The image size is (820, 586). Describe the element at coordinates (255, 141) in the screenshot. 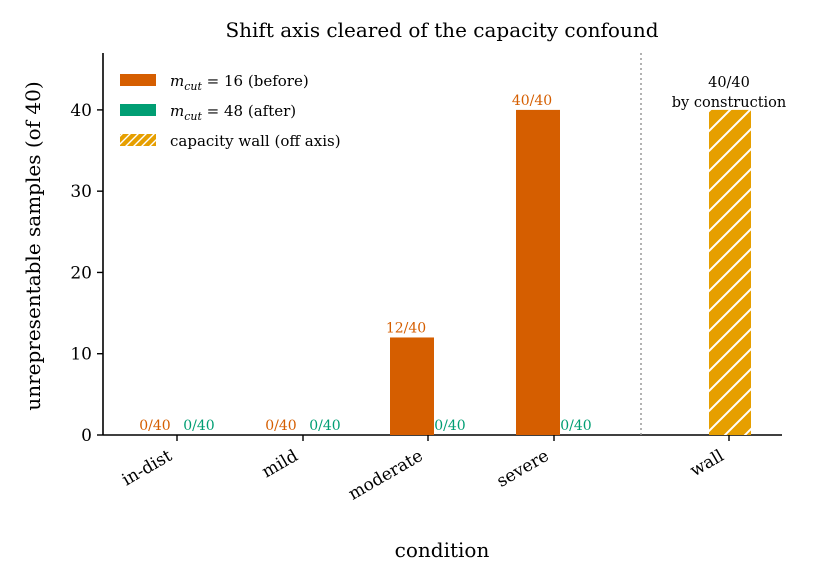

I see `legend-label: capacity wall (off axis)` at that location.